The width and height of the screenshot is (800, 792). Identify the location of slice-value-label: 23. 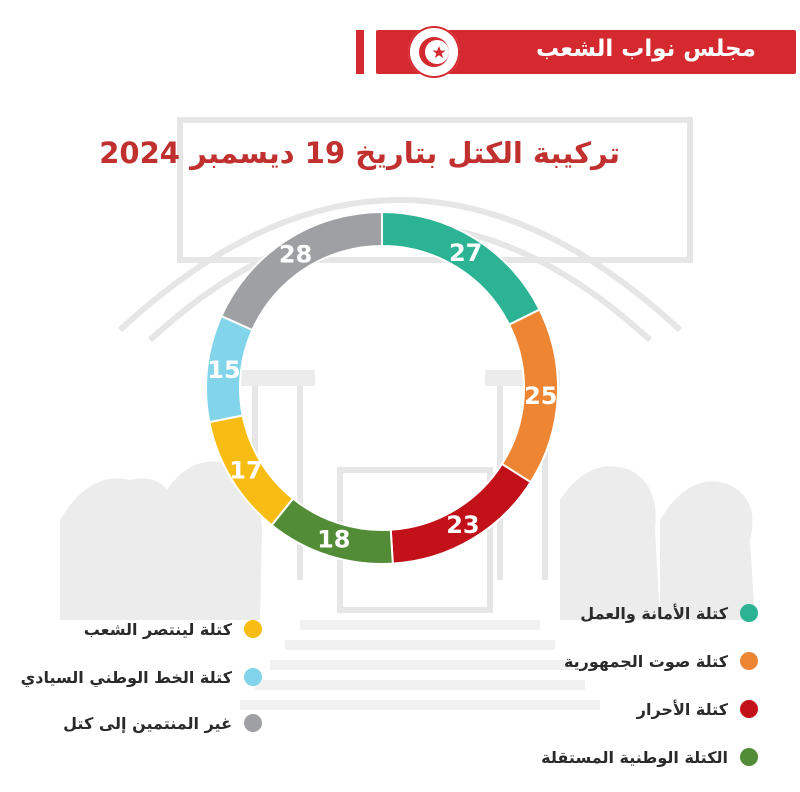
(462, 525).